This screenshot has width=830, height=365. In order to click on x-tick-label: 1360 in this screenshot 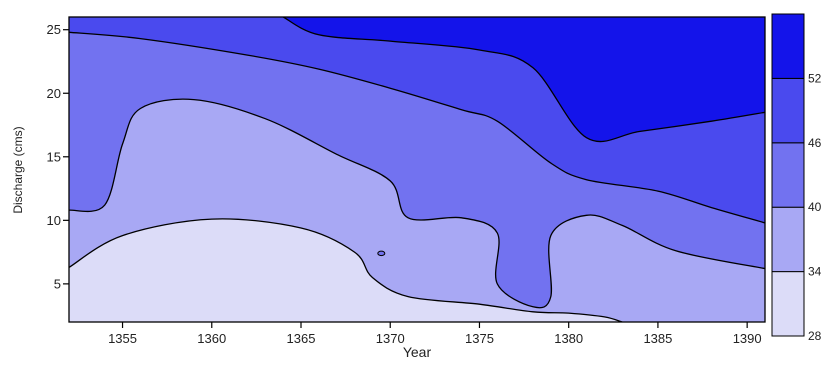, I will do `click(211, 338)`.